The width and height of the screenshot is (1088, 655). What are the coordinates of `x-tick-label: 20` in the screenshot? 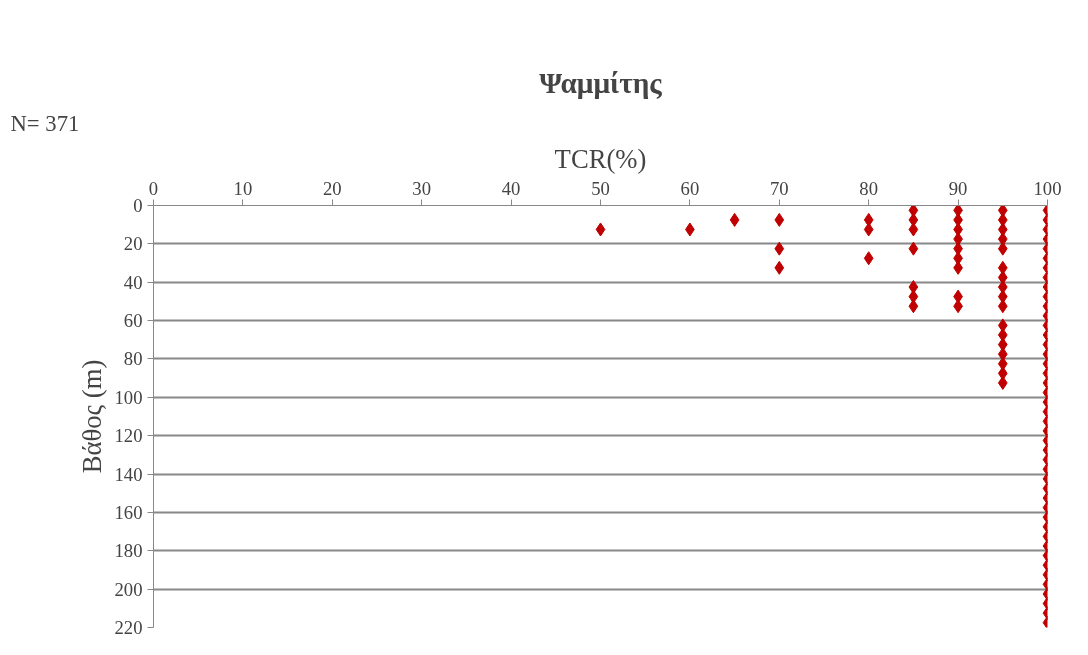 It's located at (332, 188).